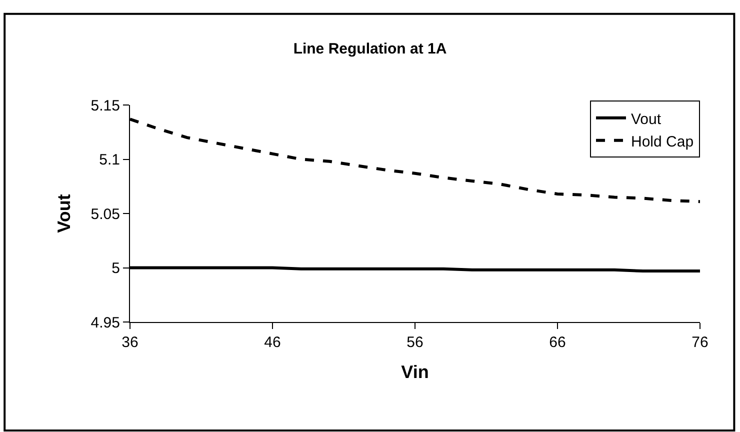 The width and height of the screenshot is (740, 432). I want to click on x-tick-label: 56, so click(415, 342).